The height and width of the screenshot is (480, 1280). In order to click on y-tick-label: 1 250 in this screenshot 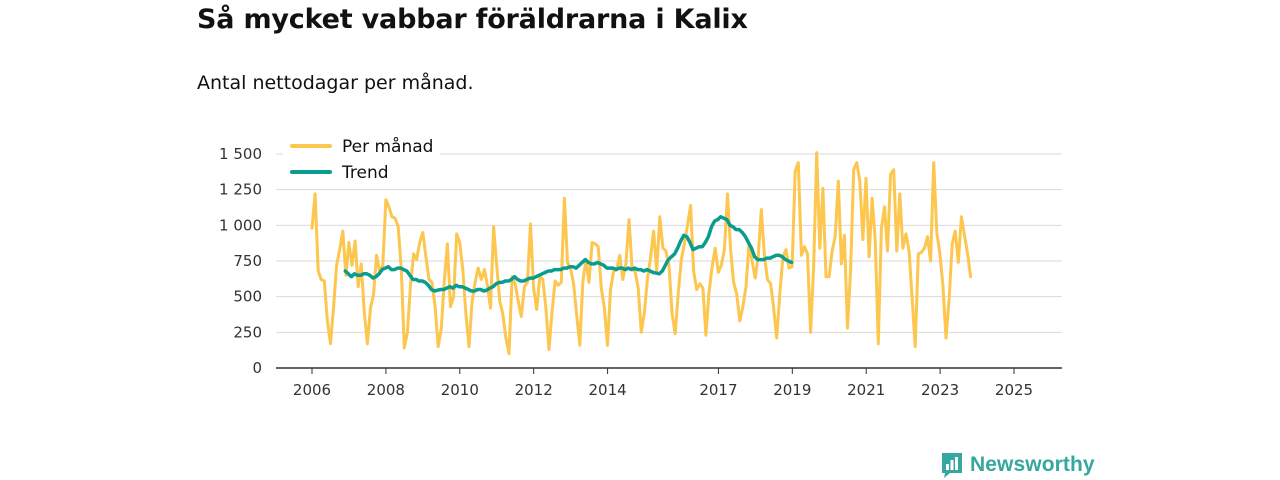, I will do `click(240, 190)`.